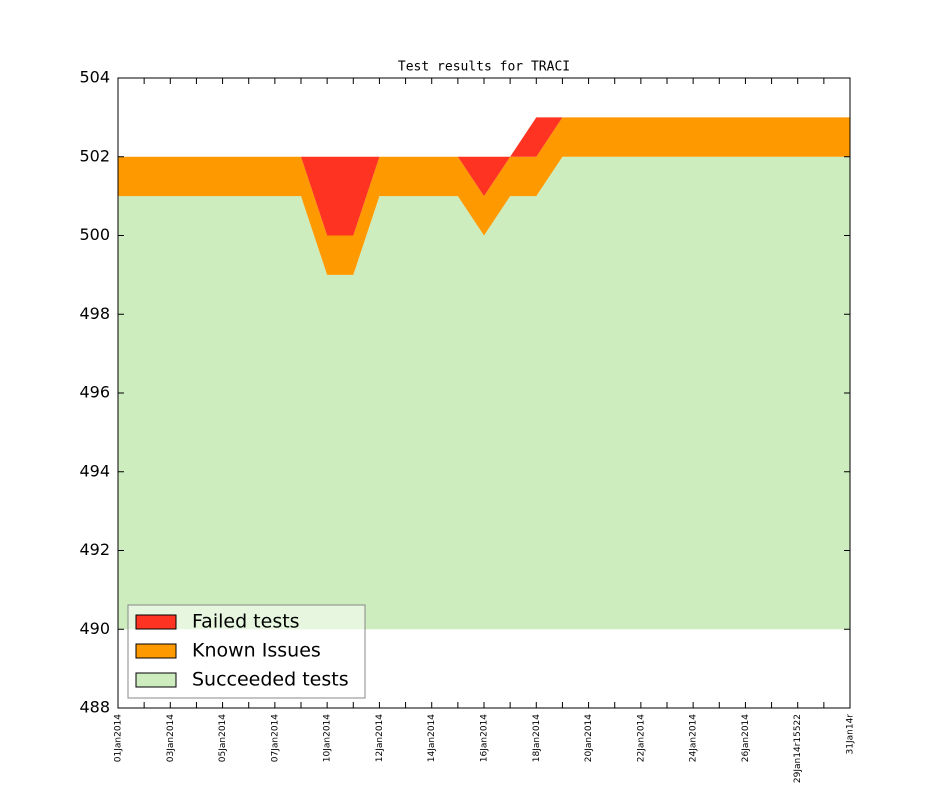  Describe the element at coordinates (851, 734) in the screenshot. I see `x-tick-label: 31Jan14r` at that location.